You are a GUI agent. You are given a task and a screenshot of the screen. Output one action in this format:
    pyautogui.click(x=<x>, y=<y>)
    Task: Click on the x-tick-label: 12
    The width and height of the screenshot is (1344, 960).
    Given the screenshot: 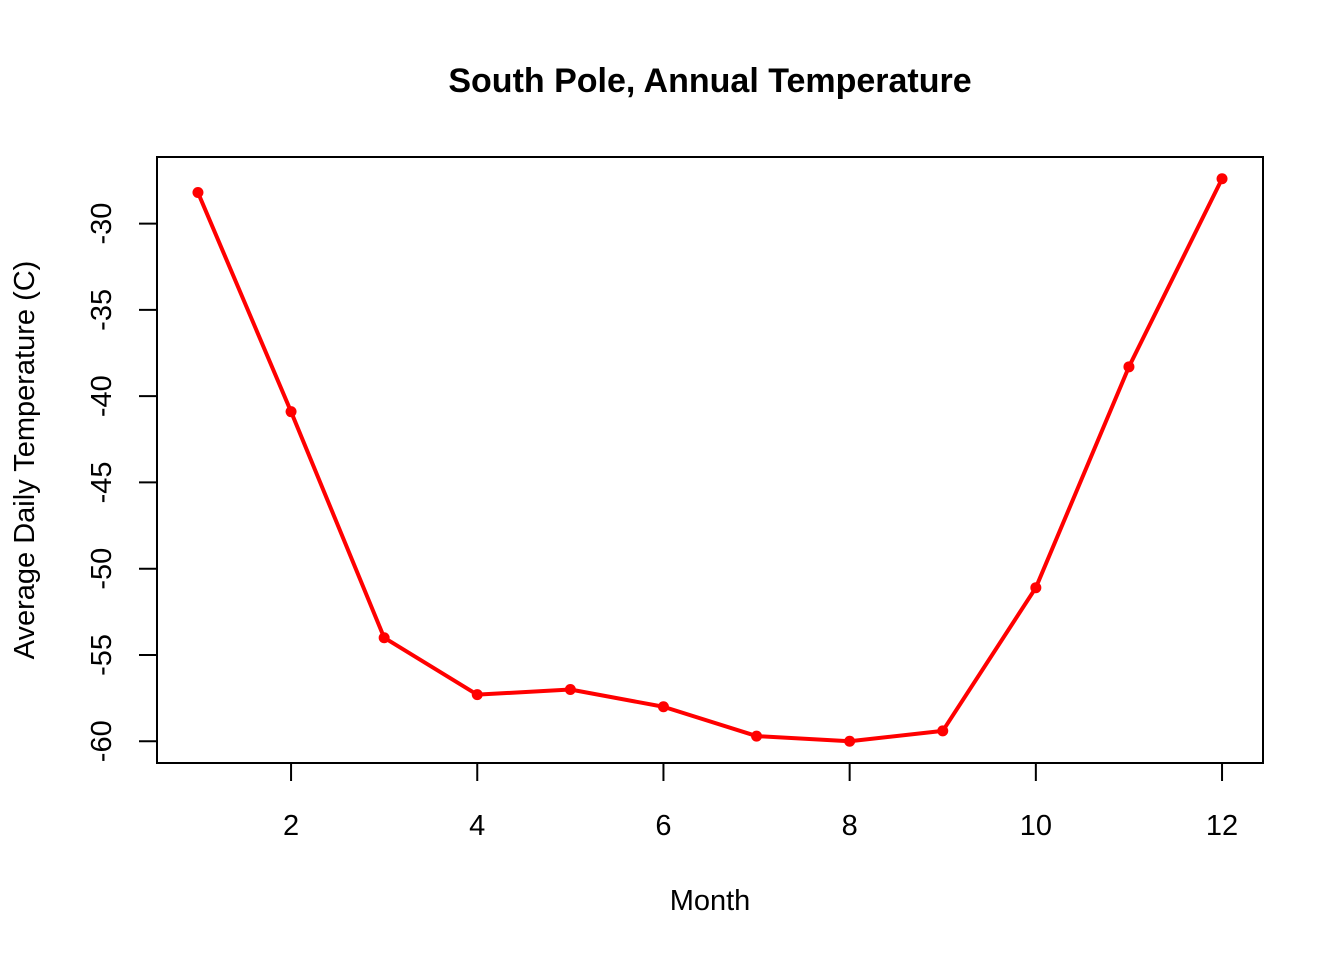 What is the action you would take?
    pyautogui.click(x=1222, y=826)
    